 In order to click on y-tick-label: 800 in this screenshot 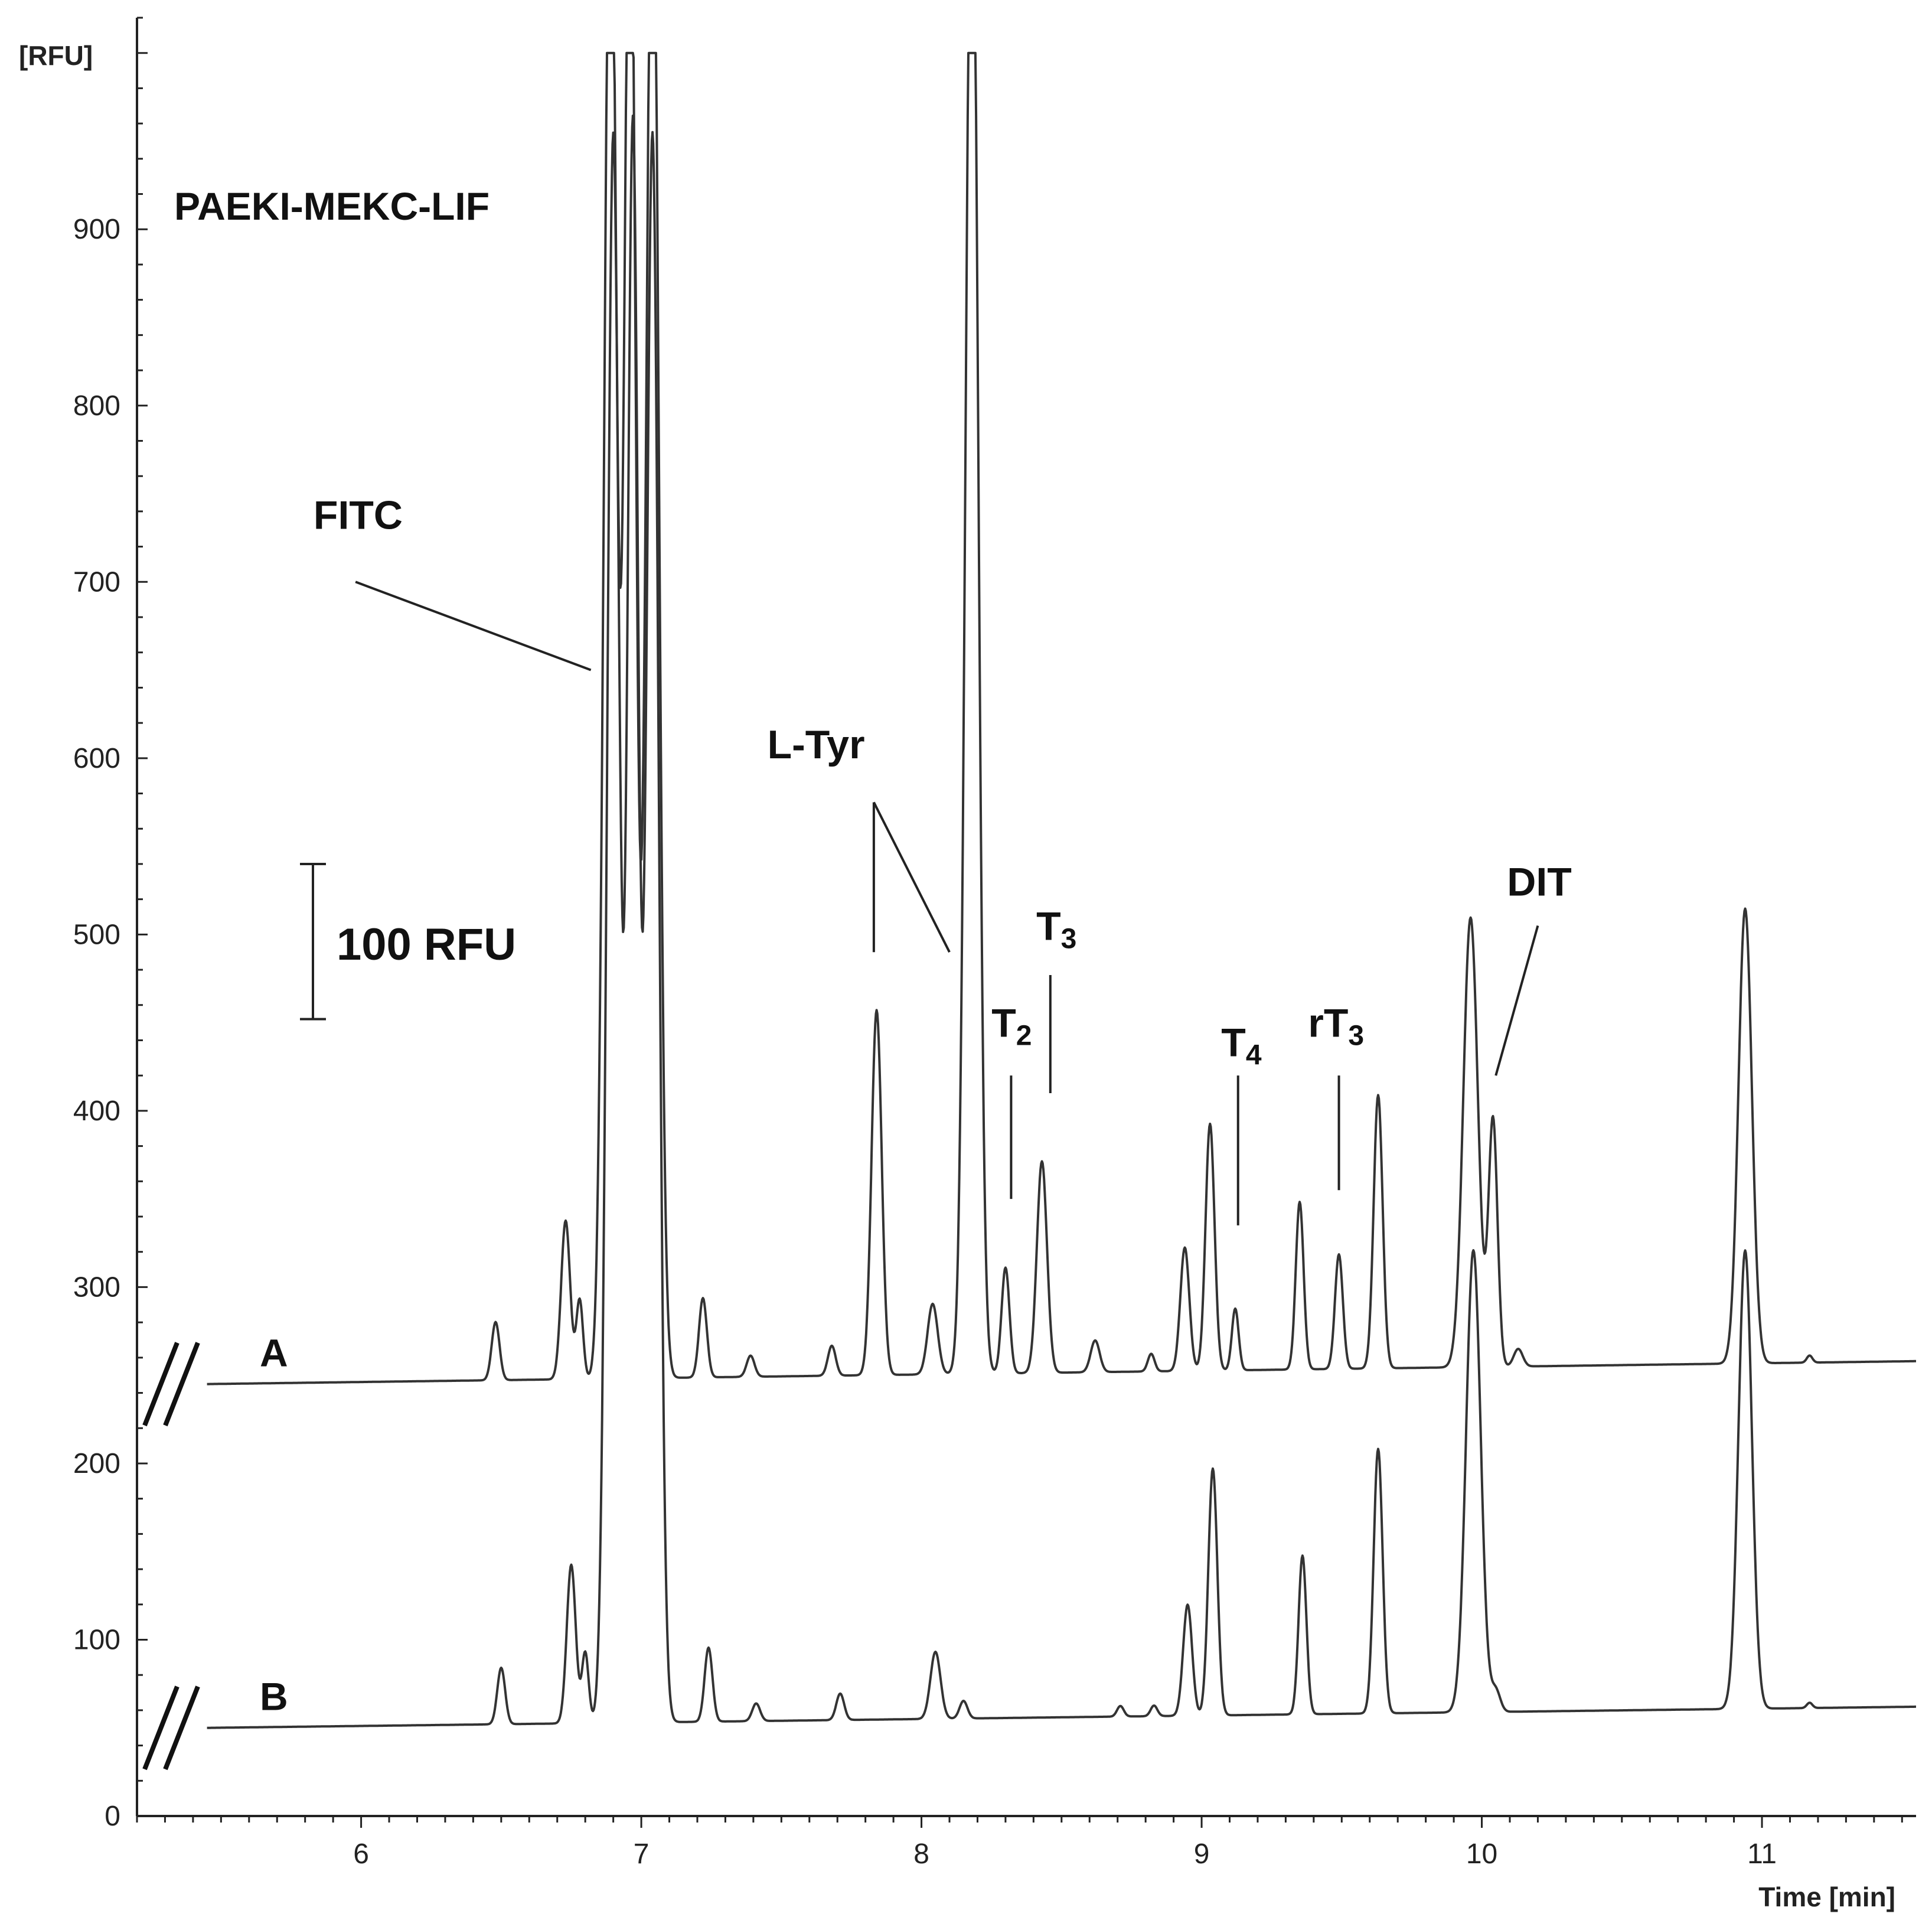, I will do `click(96, 406)`.